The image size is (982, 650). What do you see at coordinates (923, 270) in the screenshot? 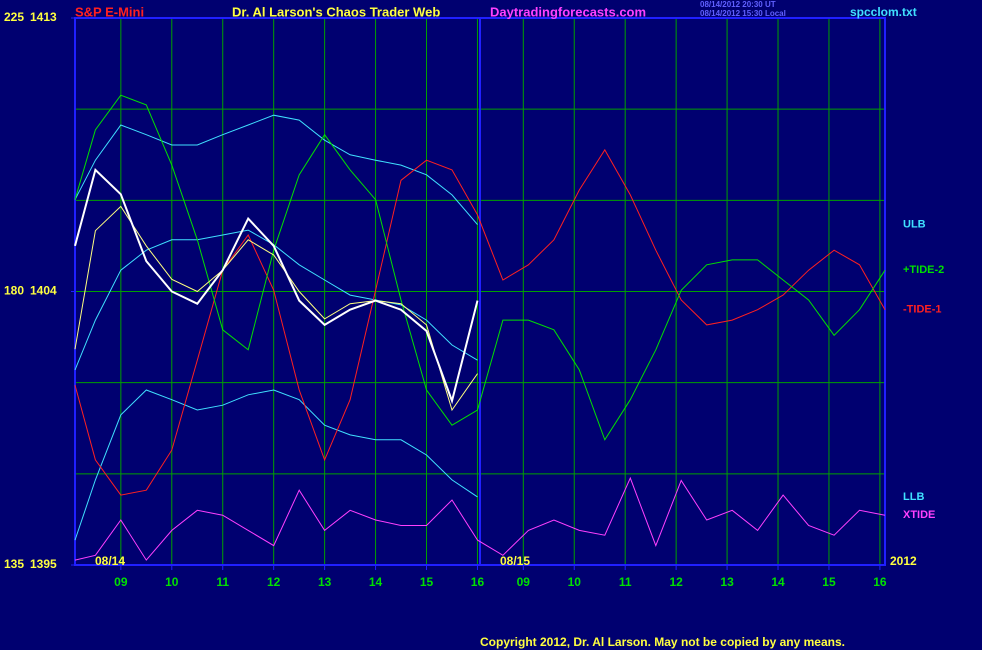
I see `legend-label: +TIDE-2` at bounding box center [923, 270].